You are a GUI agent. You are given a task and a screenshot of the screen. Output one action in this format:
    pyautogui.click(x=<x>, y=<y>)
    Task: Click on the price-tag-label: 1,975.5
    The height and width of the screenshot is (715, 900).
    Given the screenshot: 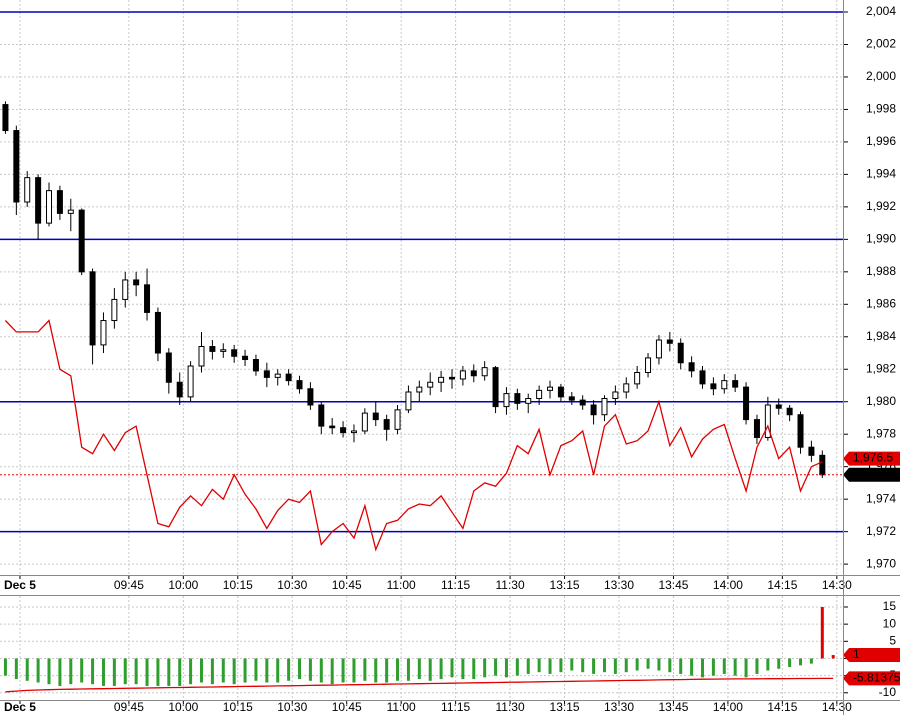 What is the action you would take?
    pyautogui.click(x=873, y=474)
    